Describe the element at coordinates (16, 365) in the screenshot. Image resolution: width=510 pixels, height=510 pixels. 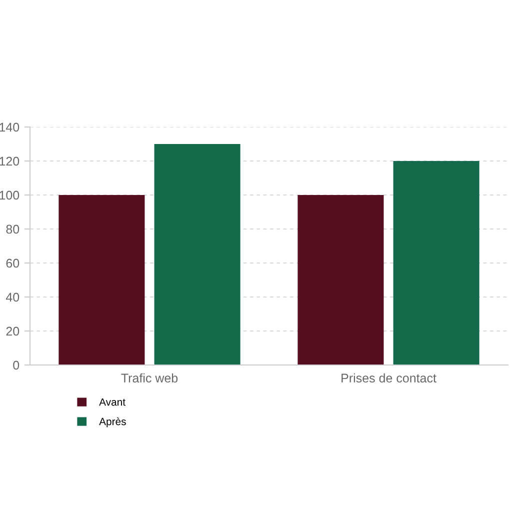
I see `y-tick-label: 0` at that location.